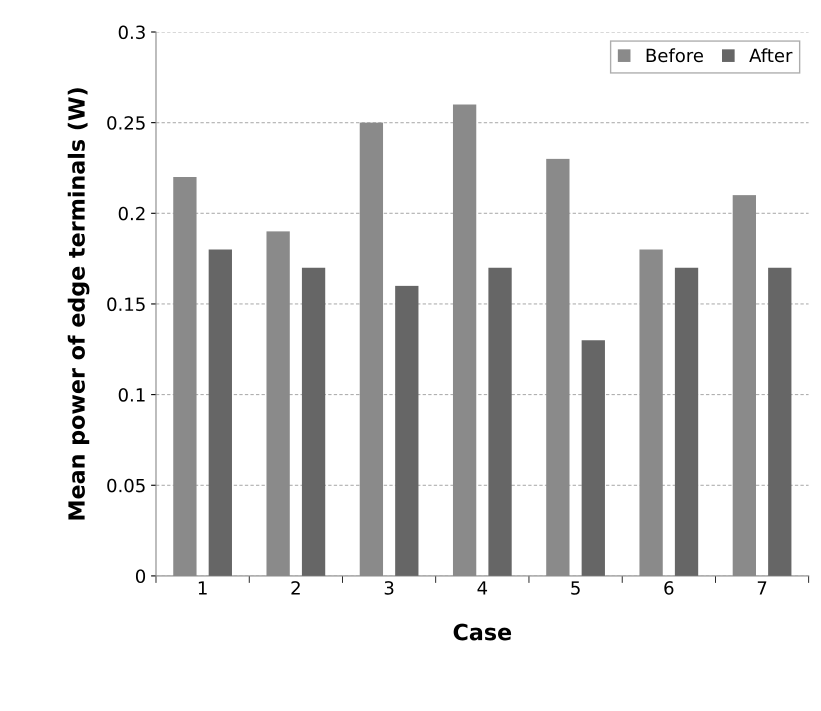  What do you see at coordinates (131, 213) in the screenshot?
I see `y-tick-label: 0.2` at bounding box center [131, 213].